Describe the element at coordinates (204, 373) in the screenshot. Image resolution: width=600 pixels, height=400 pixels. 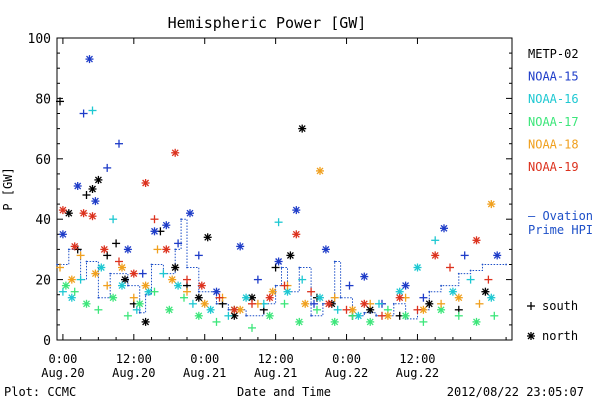
I see `x-tick-date-label: Aug.21` at that location.